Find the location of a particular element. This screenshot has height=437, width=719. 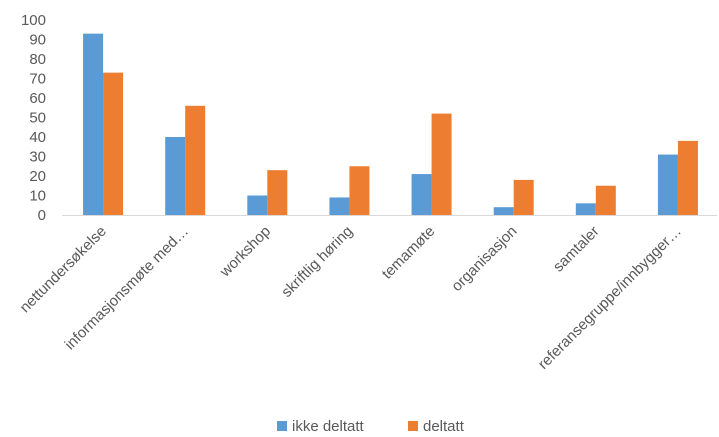

legend-item: ikke deltatt is located at coordinates (321, 426).